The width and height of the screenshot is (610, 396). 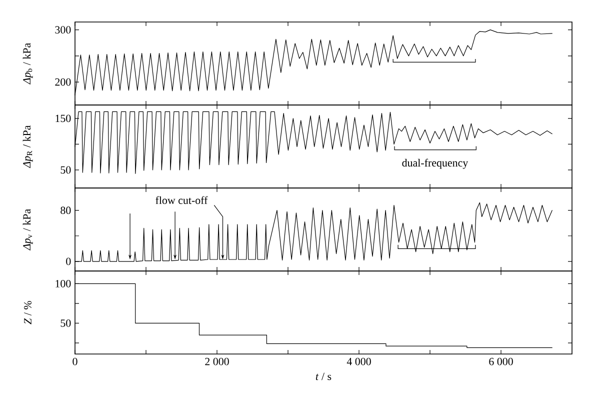 I want to click on y-tick-label: 200, so click(x=63, y=82).